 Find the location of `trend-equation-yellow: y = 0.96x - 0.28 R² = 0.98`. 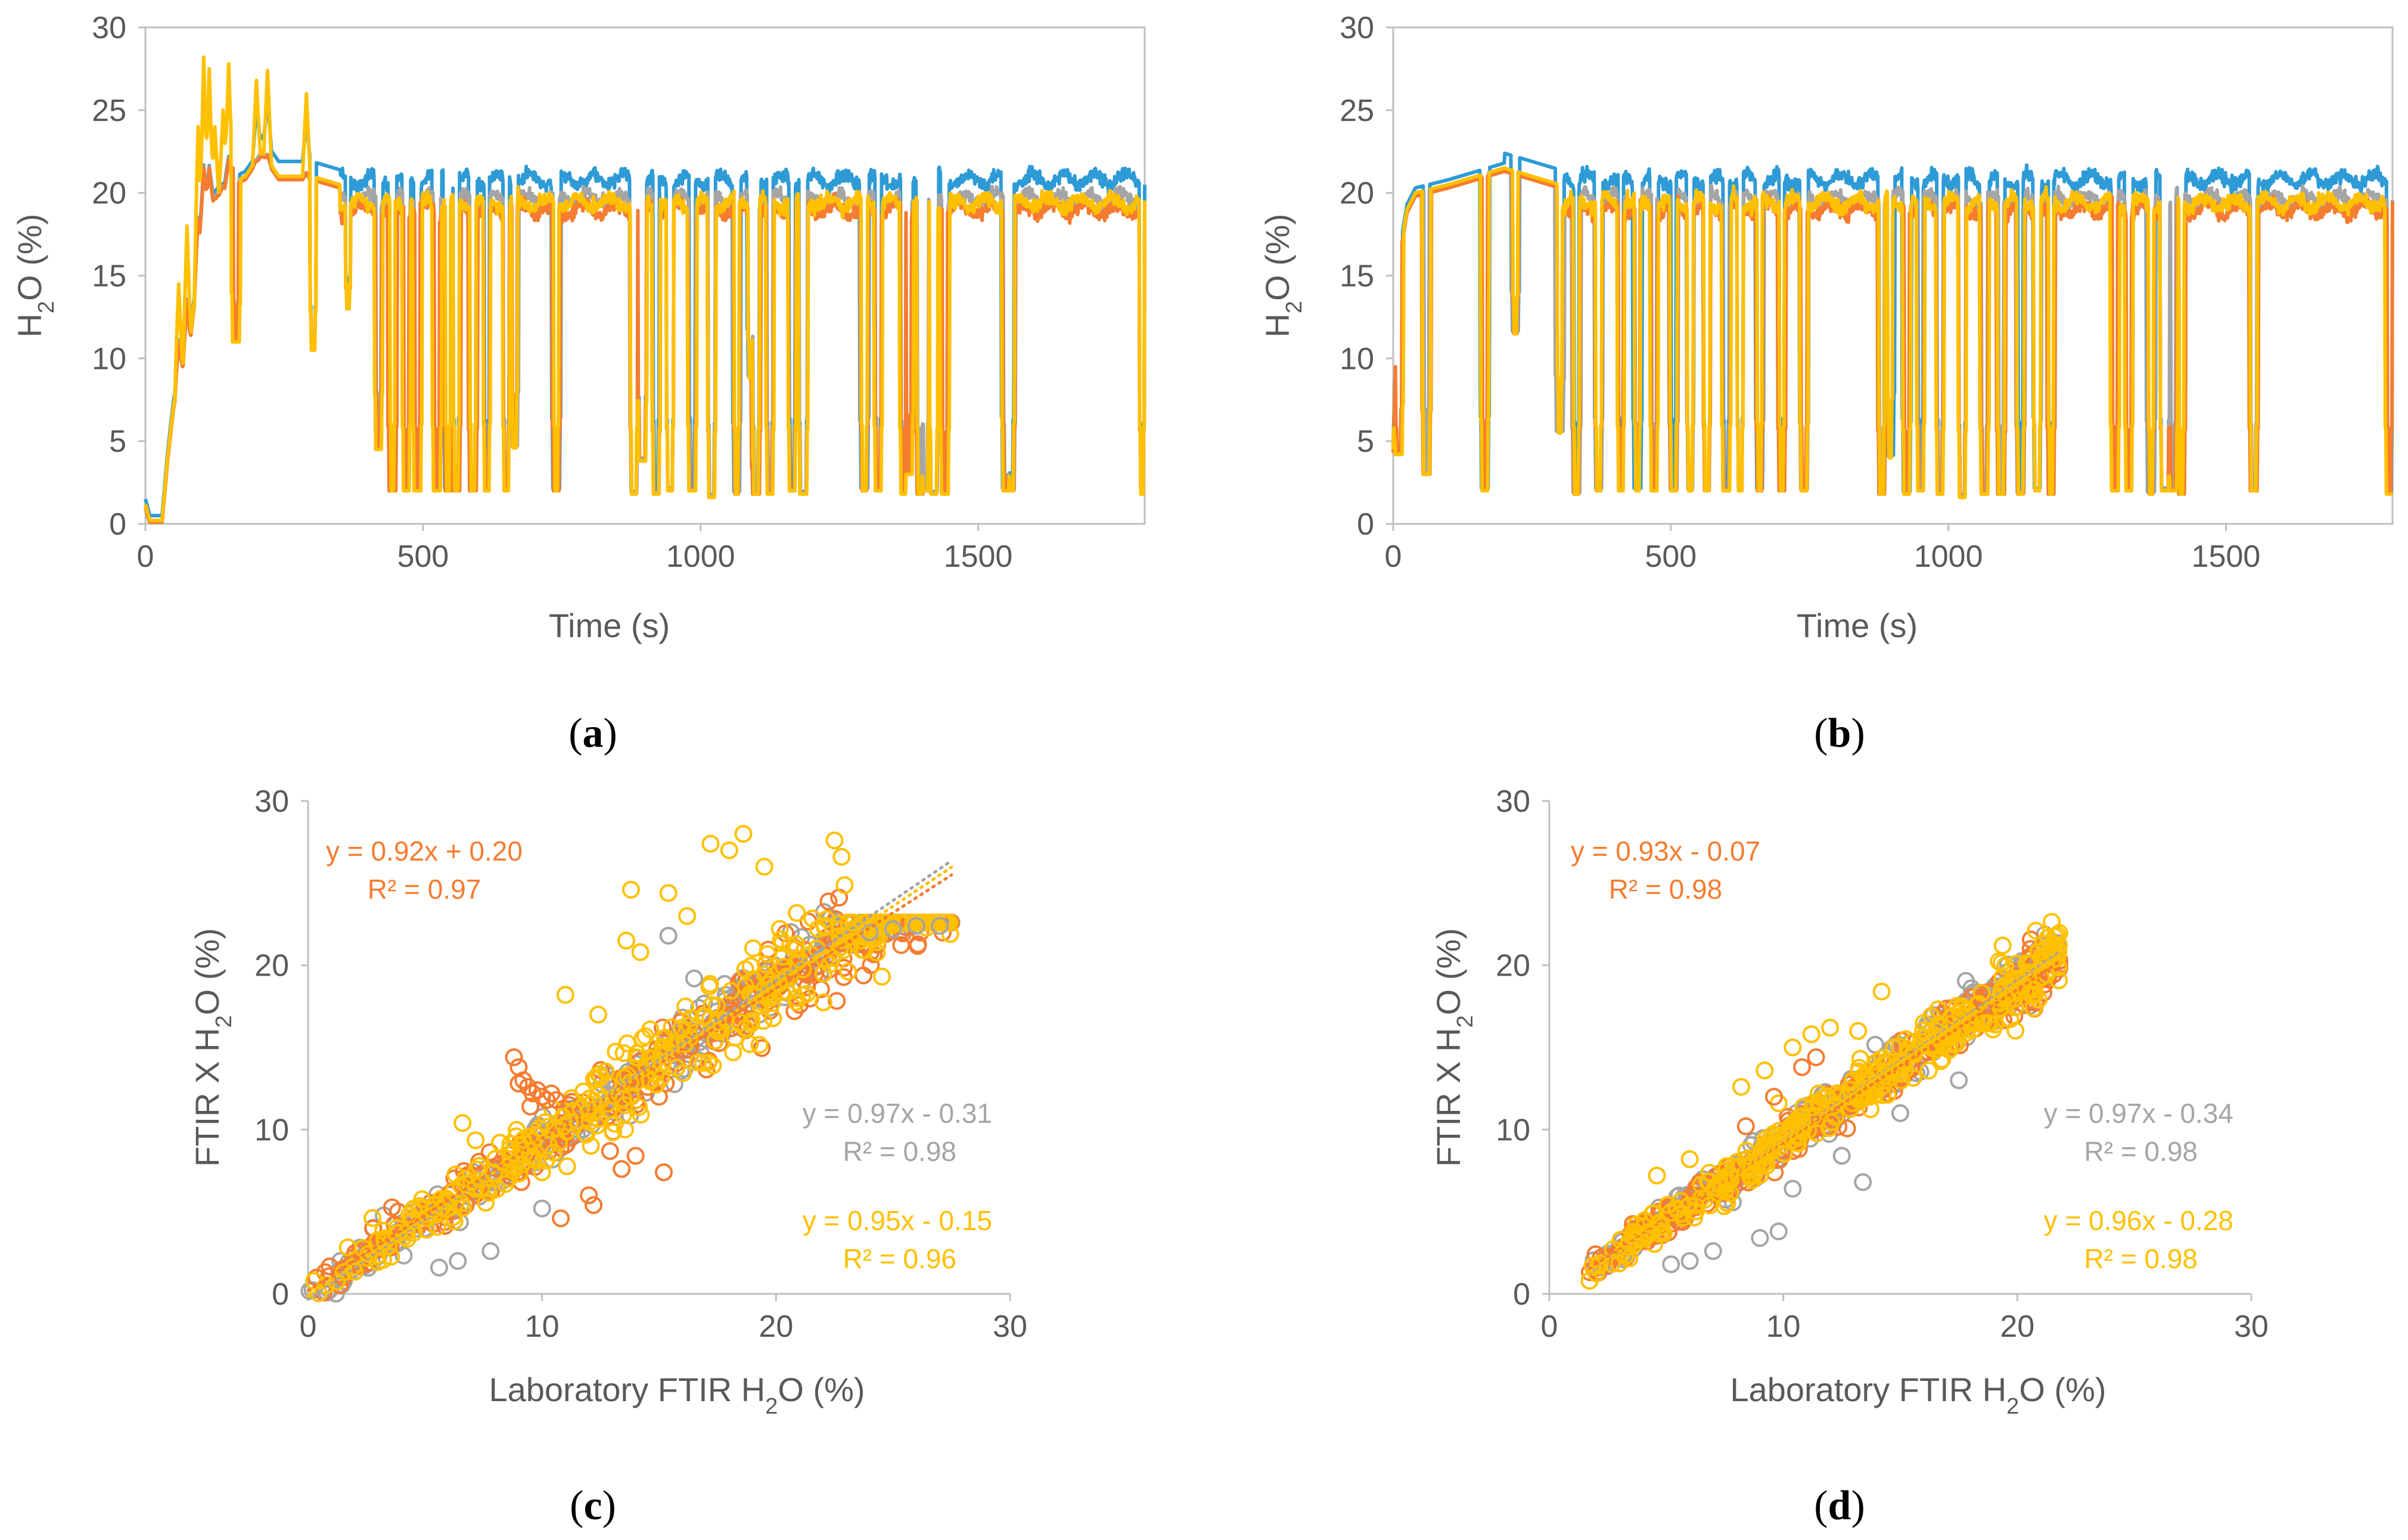

trend-equation-yellow: y = 0.96x - 0.28 R² = 0.98 is located at coordinates (2138, 1239).